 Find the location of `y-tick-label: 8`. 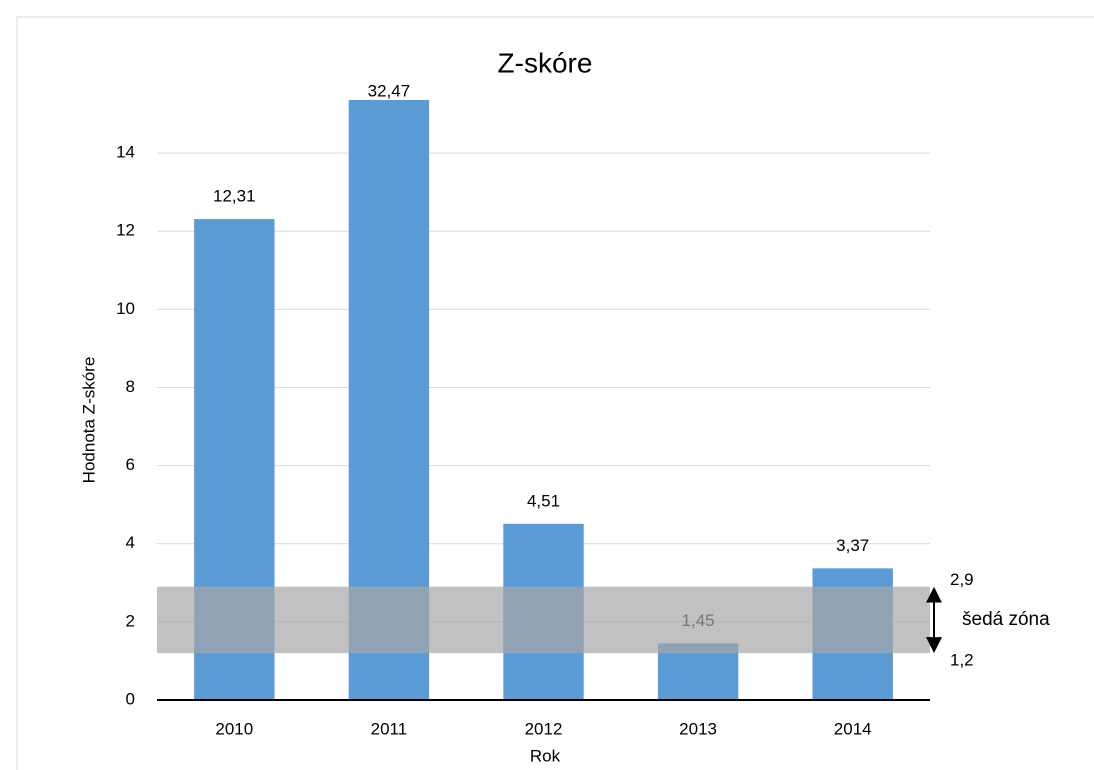

y-tick-label: 8 is located at coordinates (130, 386).